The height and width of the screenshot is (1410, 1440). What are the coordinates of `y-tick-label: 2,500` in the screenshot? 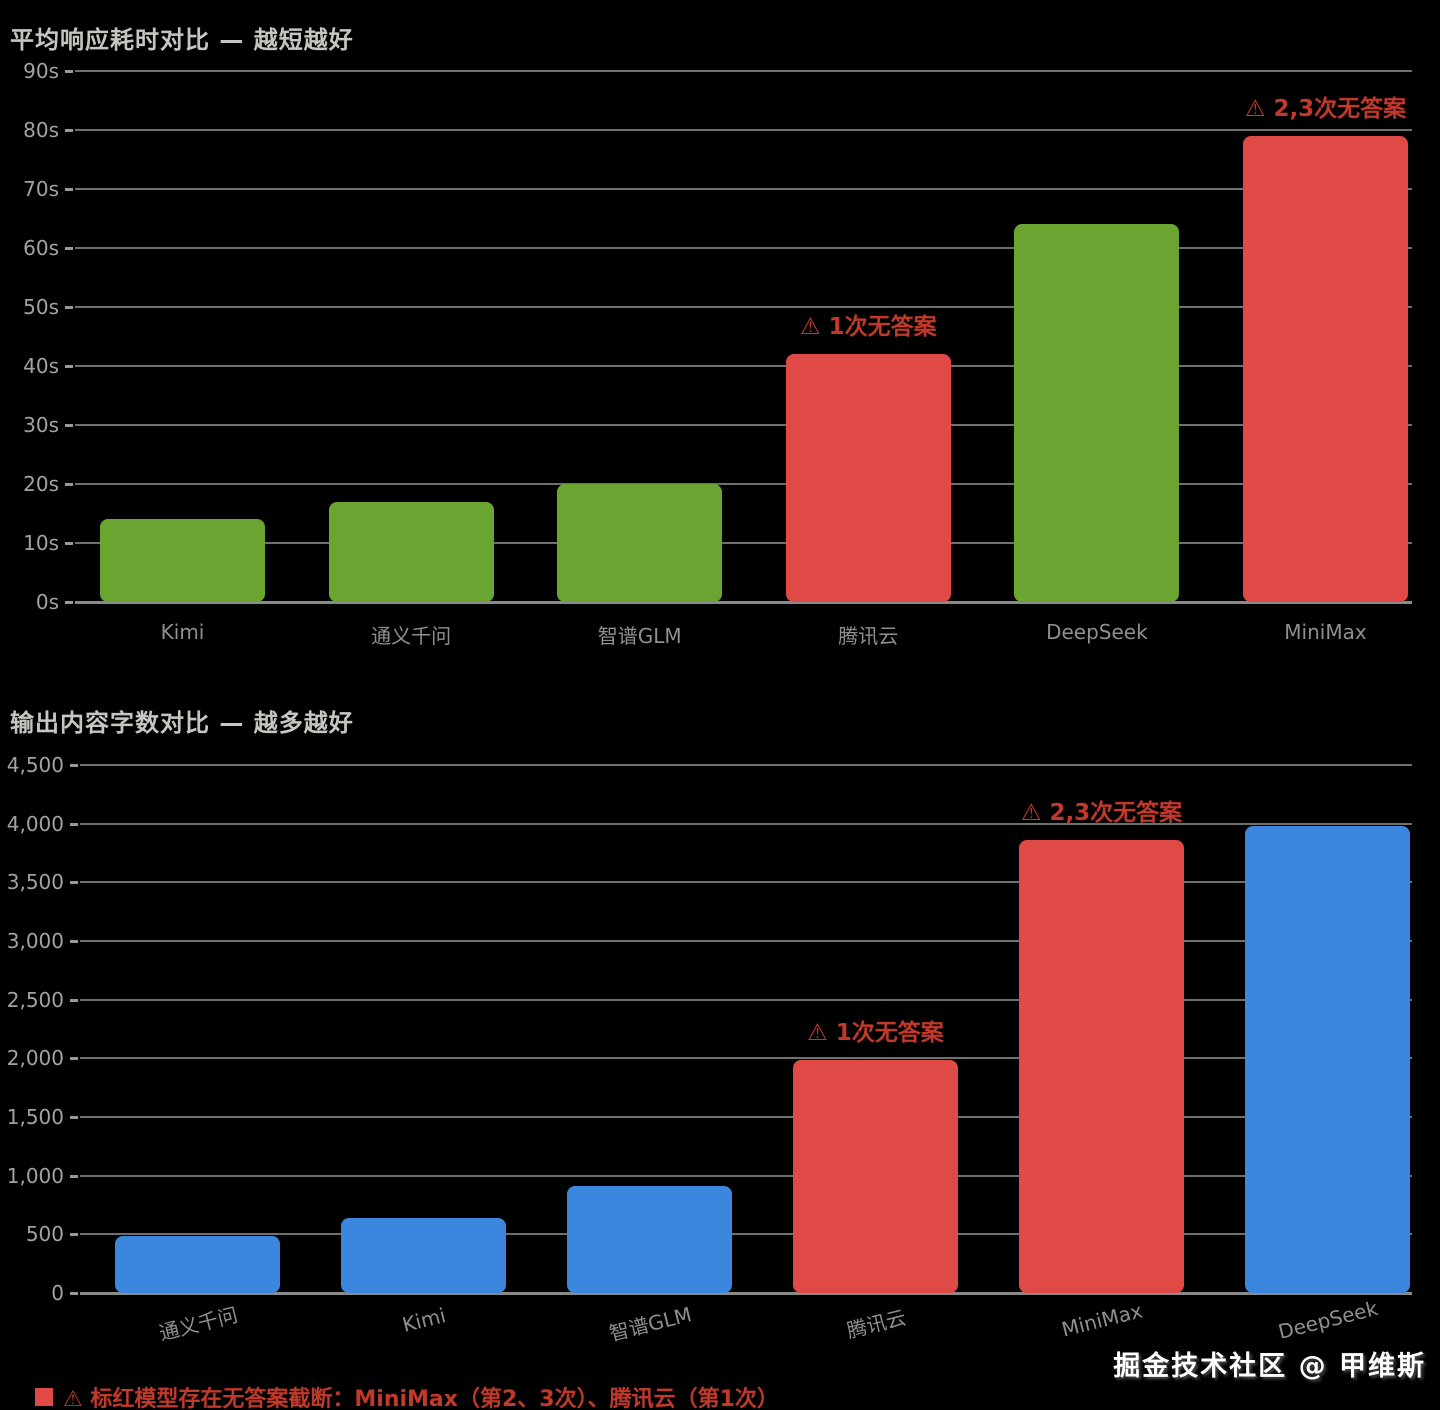 It's located at (35, 999).